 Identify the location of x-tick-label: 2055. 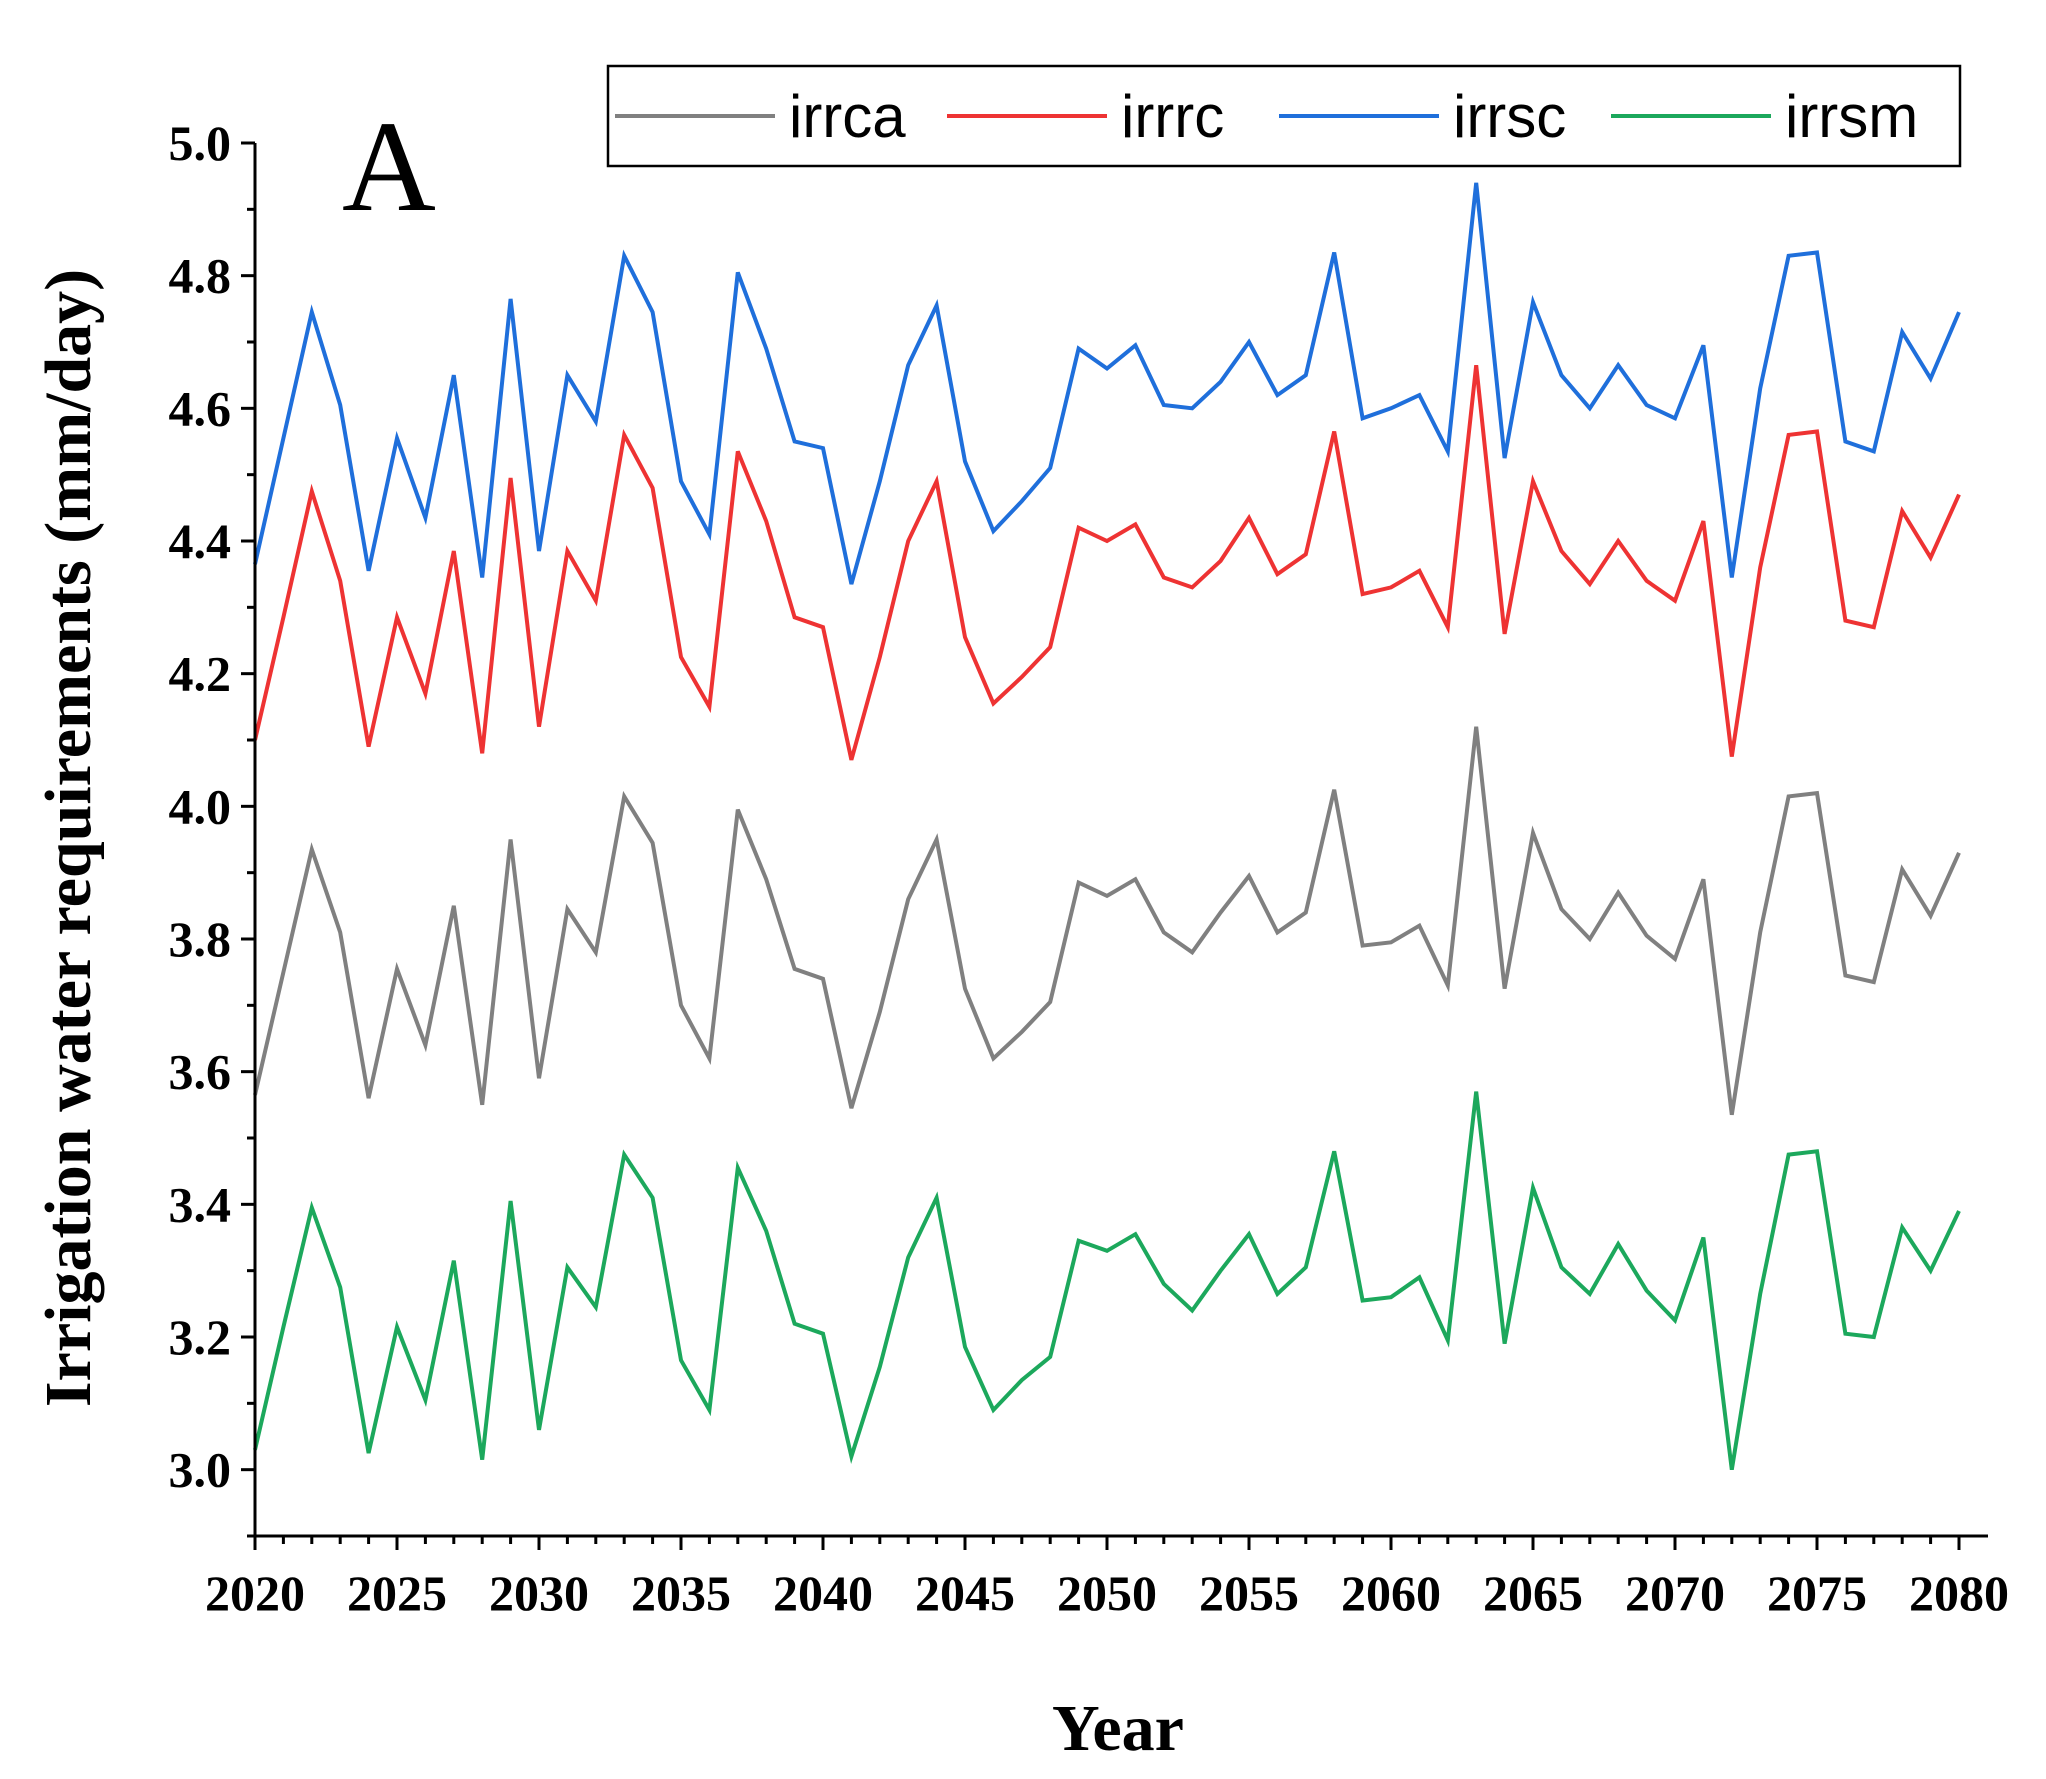
(1249, 1593).